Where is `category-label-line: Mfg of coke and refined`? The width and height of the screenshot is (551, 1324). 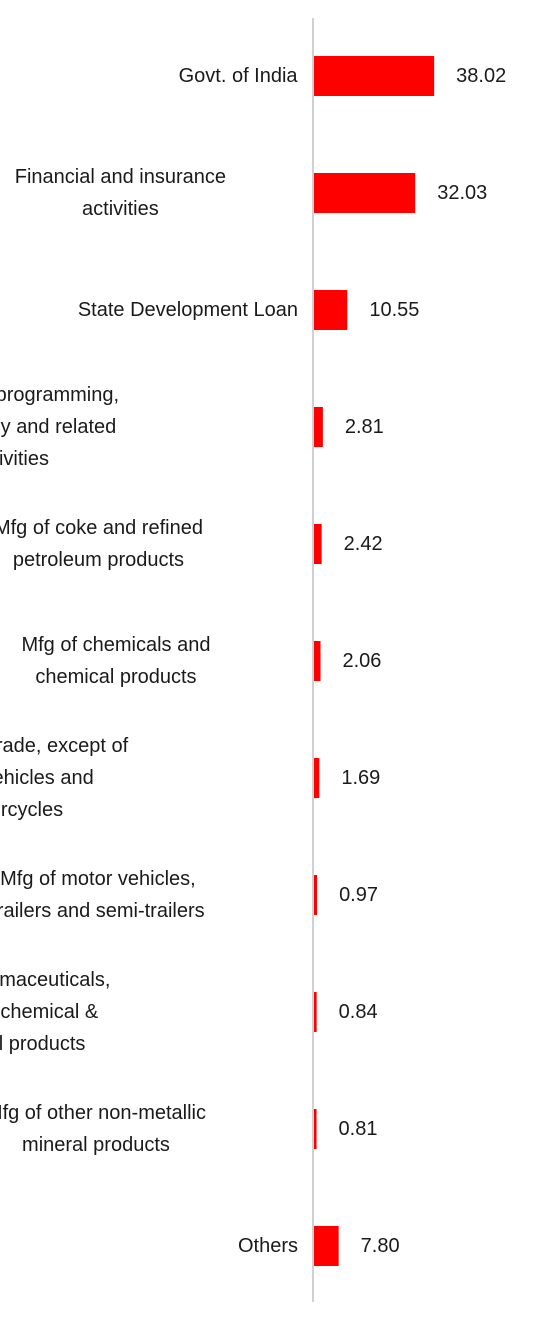
category-label-line: Mfg of coke and refined is located at coordinates (101, 528).